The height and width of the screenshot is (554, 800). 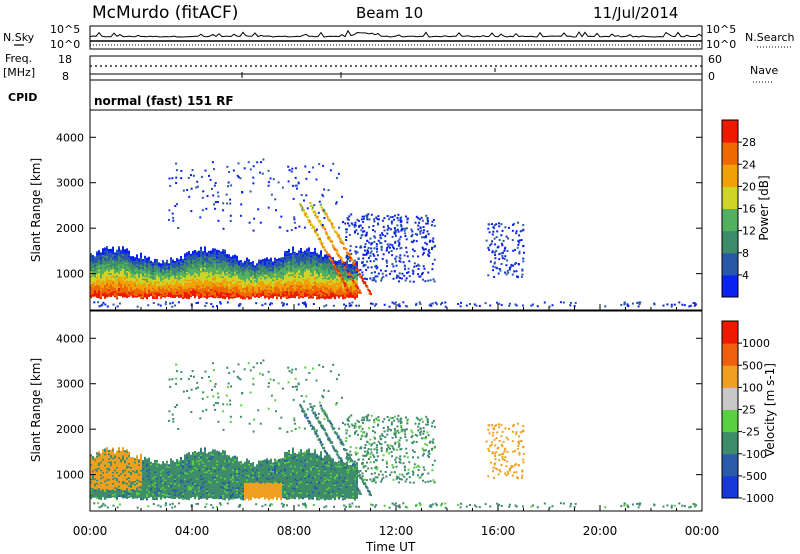 I want to click on noise-sky-trace, so click(x=396, y=34).